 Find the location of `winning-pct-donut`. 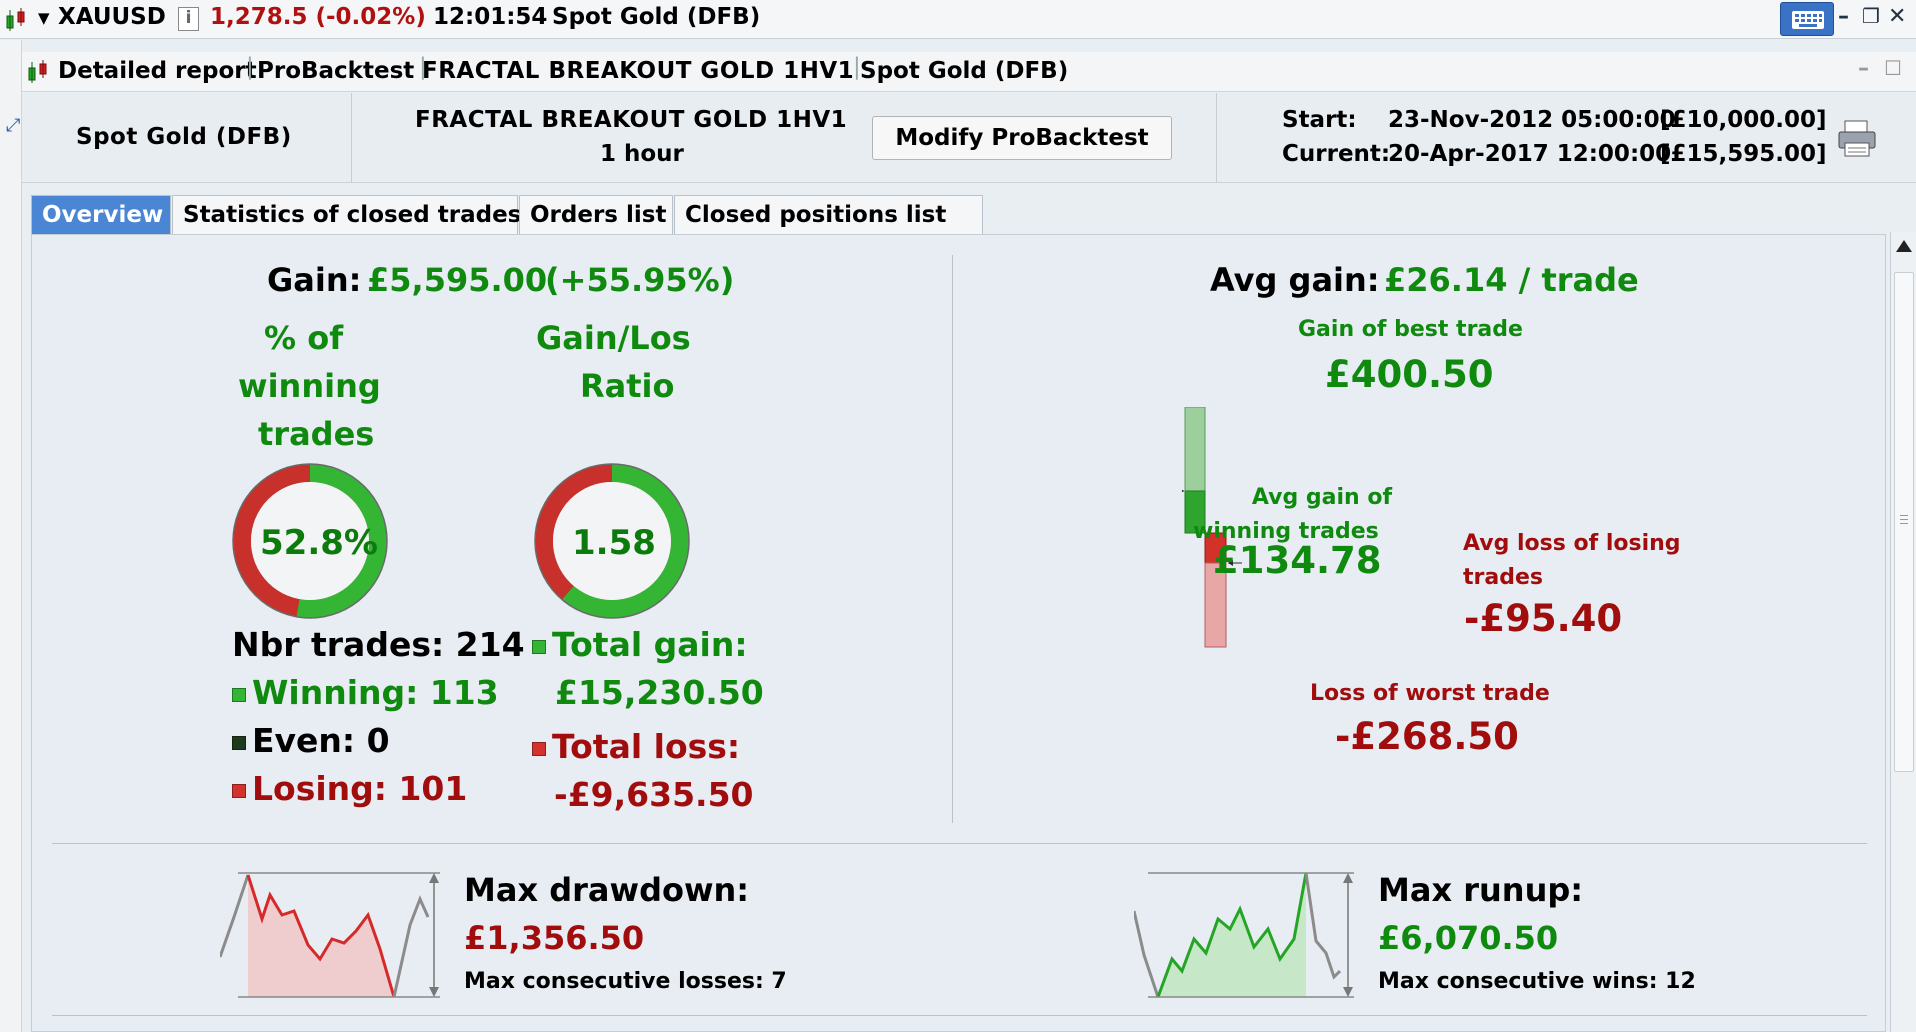

winning-pct-donut is located at coordinates (310, 541).